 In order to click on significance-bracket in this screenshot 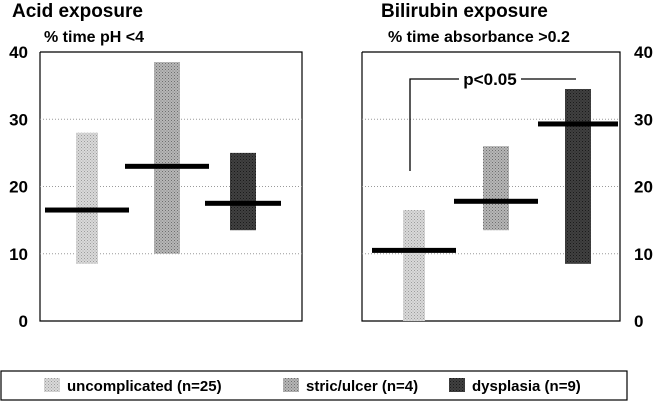, I will do `click(492, 124)`.